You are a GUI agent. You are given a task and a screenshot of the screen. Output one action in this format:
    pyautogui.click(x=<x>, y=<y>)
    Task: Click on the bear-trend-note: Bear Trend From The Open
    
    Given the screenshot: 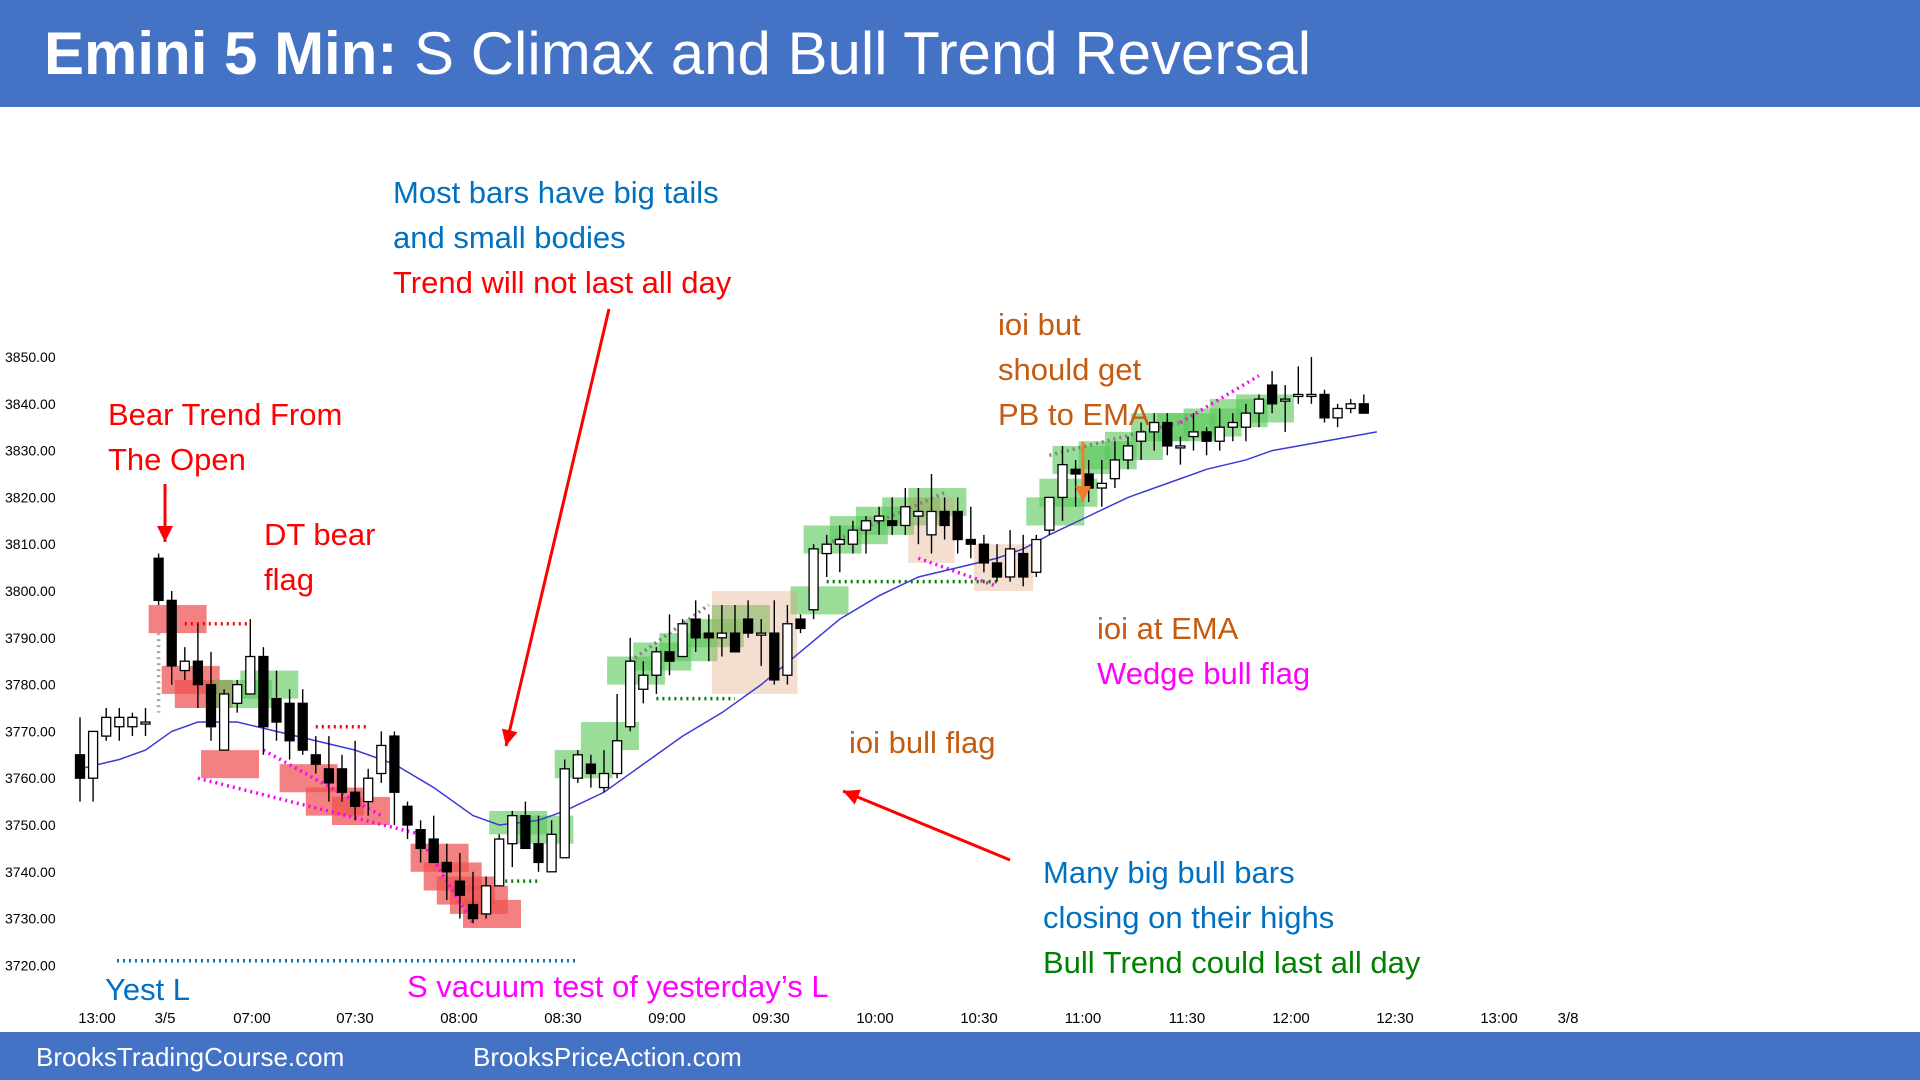 What is the action you would take?
    pyautogui.click(x=225, y=437)
    